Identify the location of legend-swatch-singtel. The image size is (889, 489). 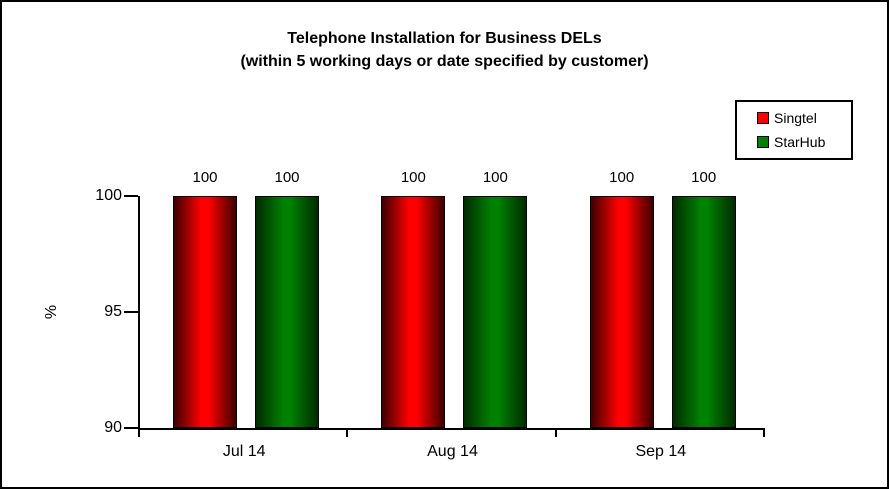
(763, 118).